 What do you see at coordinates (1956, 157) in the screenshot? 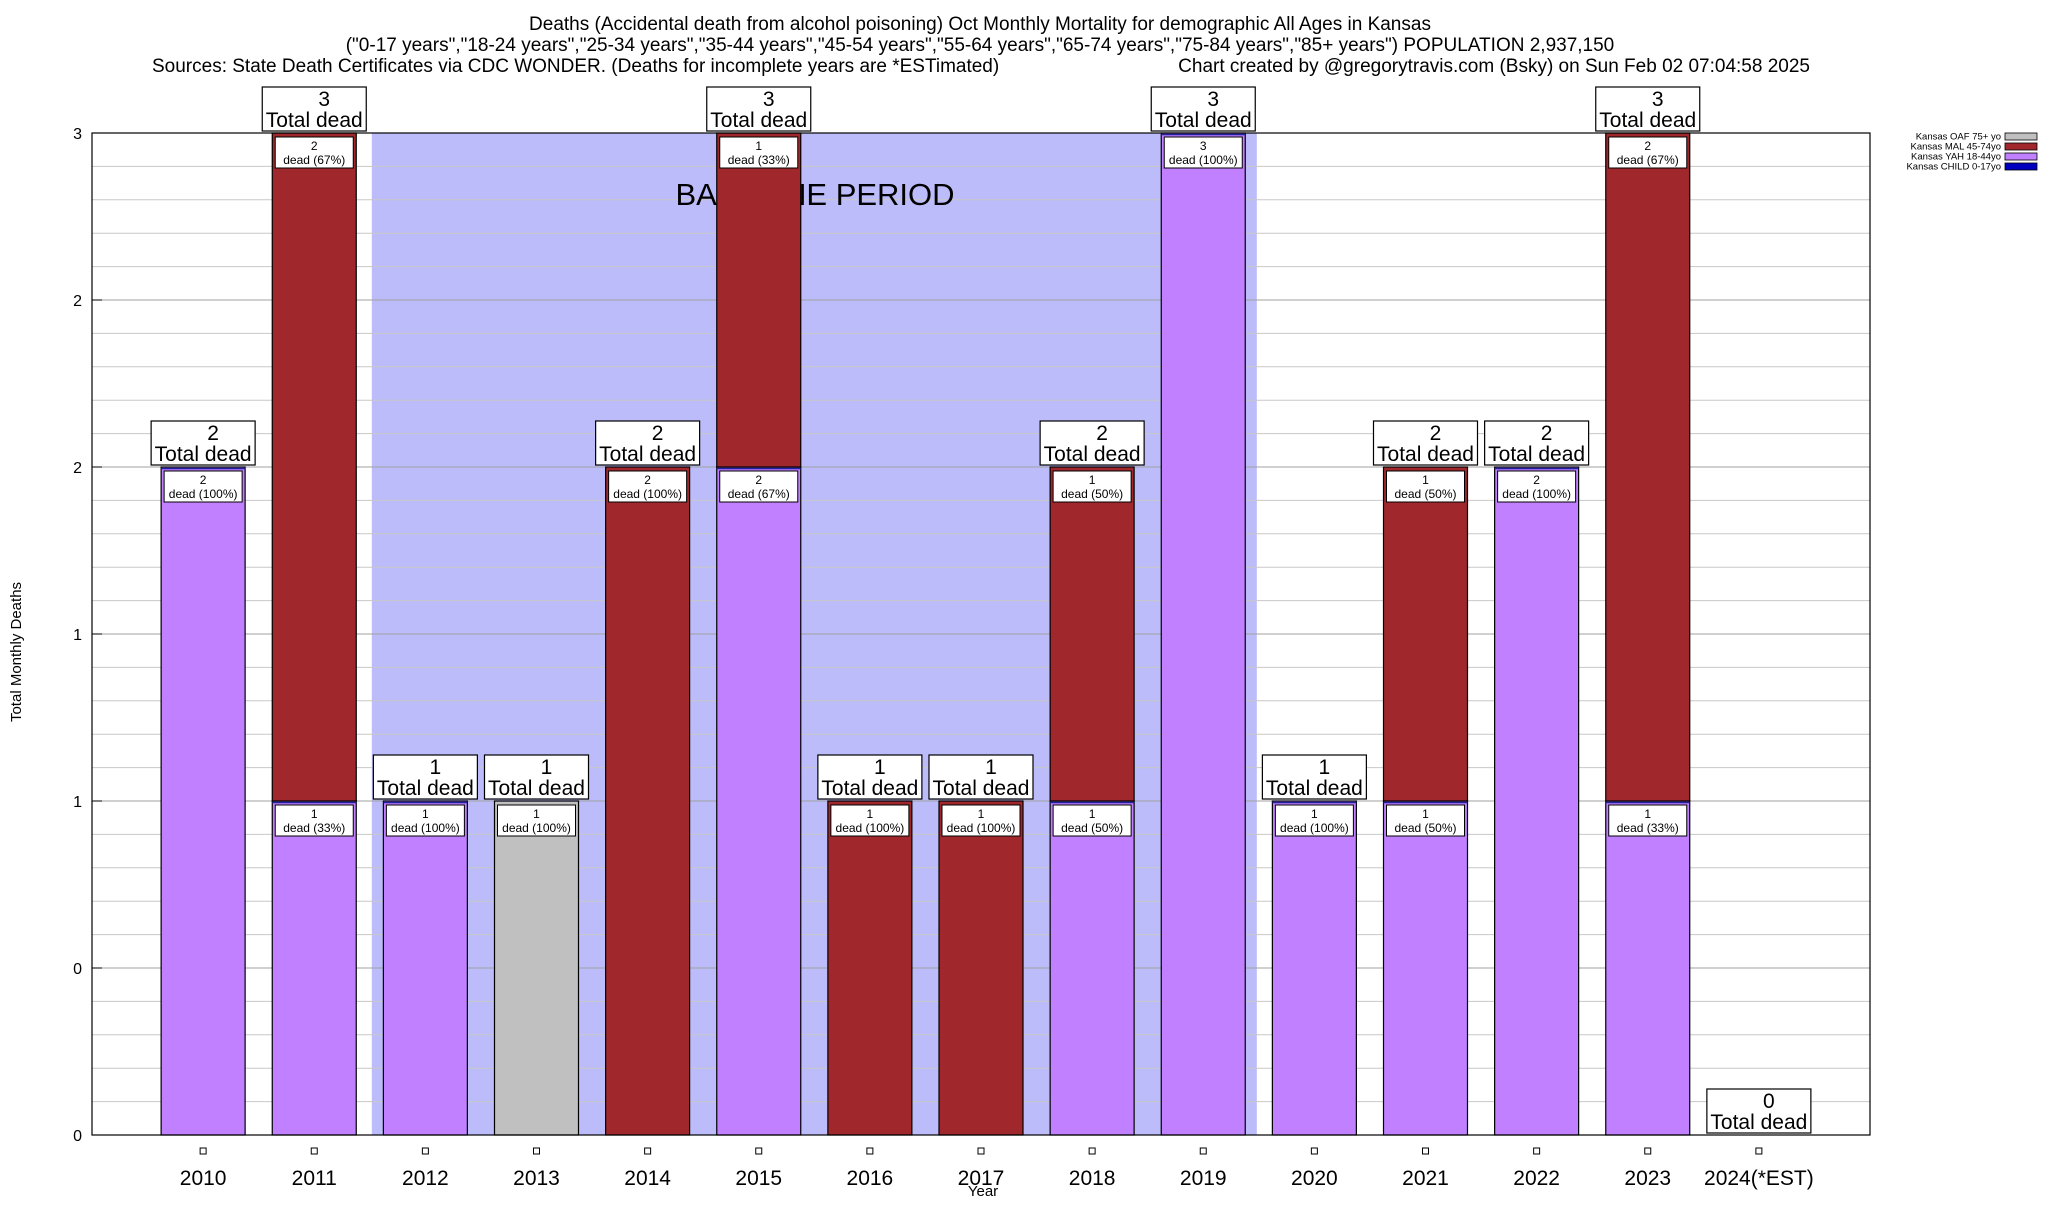
I see `legend-label: Kansas YAH 18-44yo` at bounding box center [1956, 157].